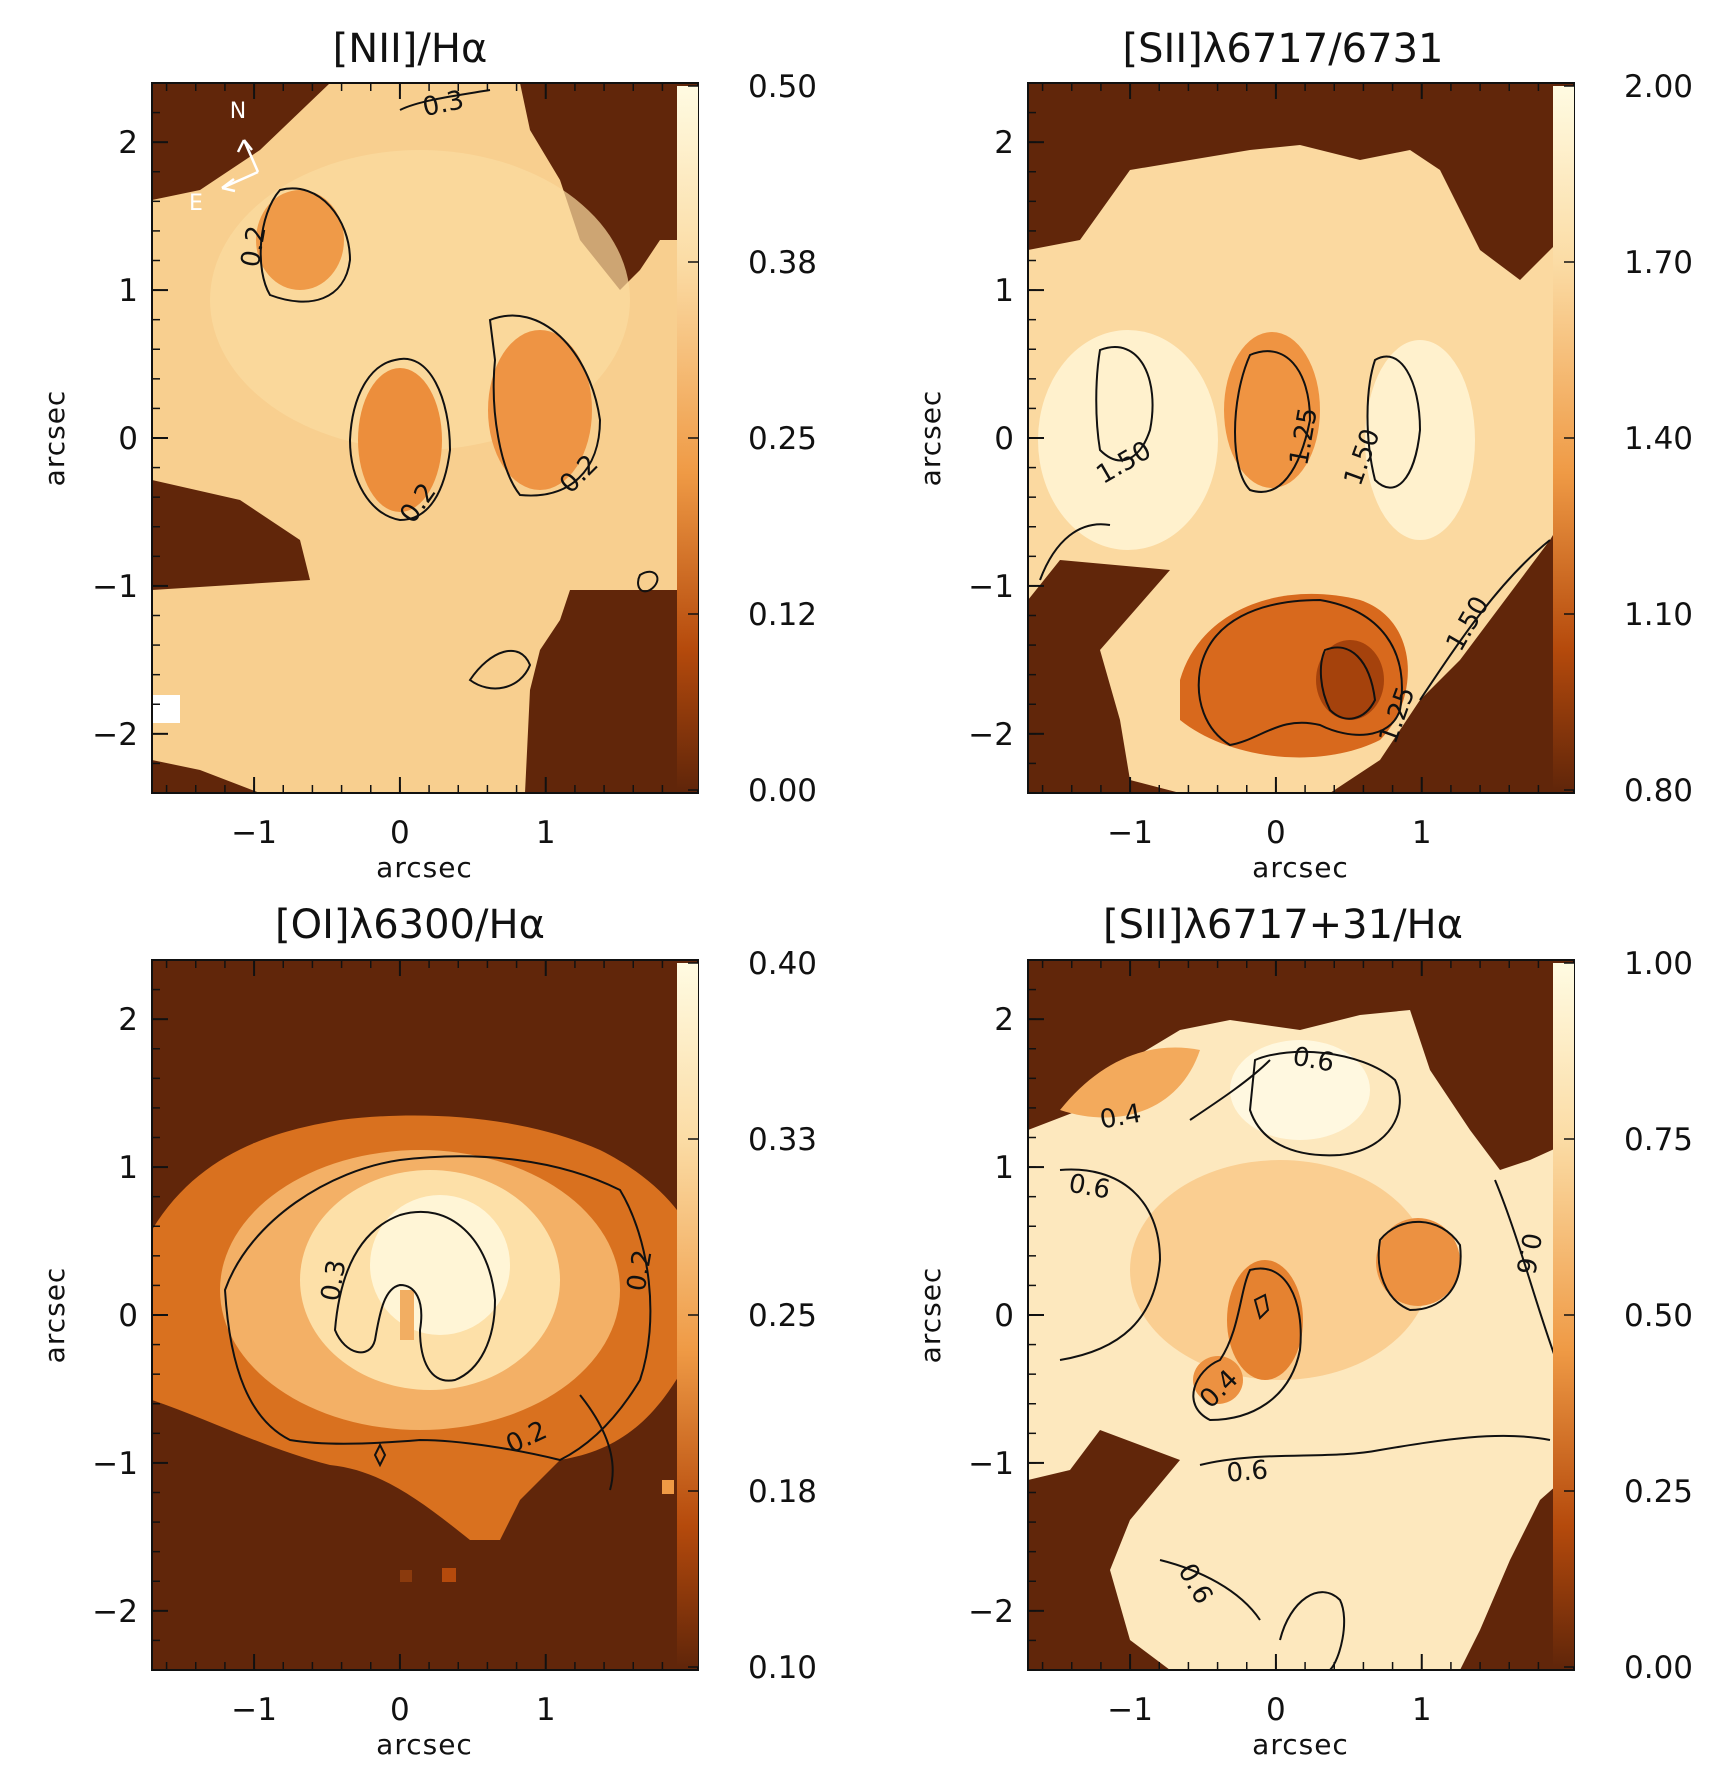  I want to click on colorbar-tick-label: 1.00, so click(1658, 964).